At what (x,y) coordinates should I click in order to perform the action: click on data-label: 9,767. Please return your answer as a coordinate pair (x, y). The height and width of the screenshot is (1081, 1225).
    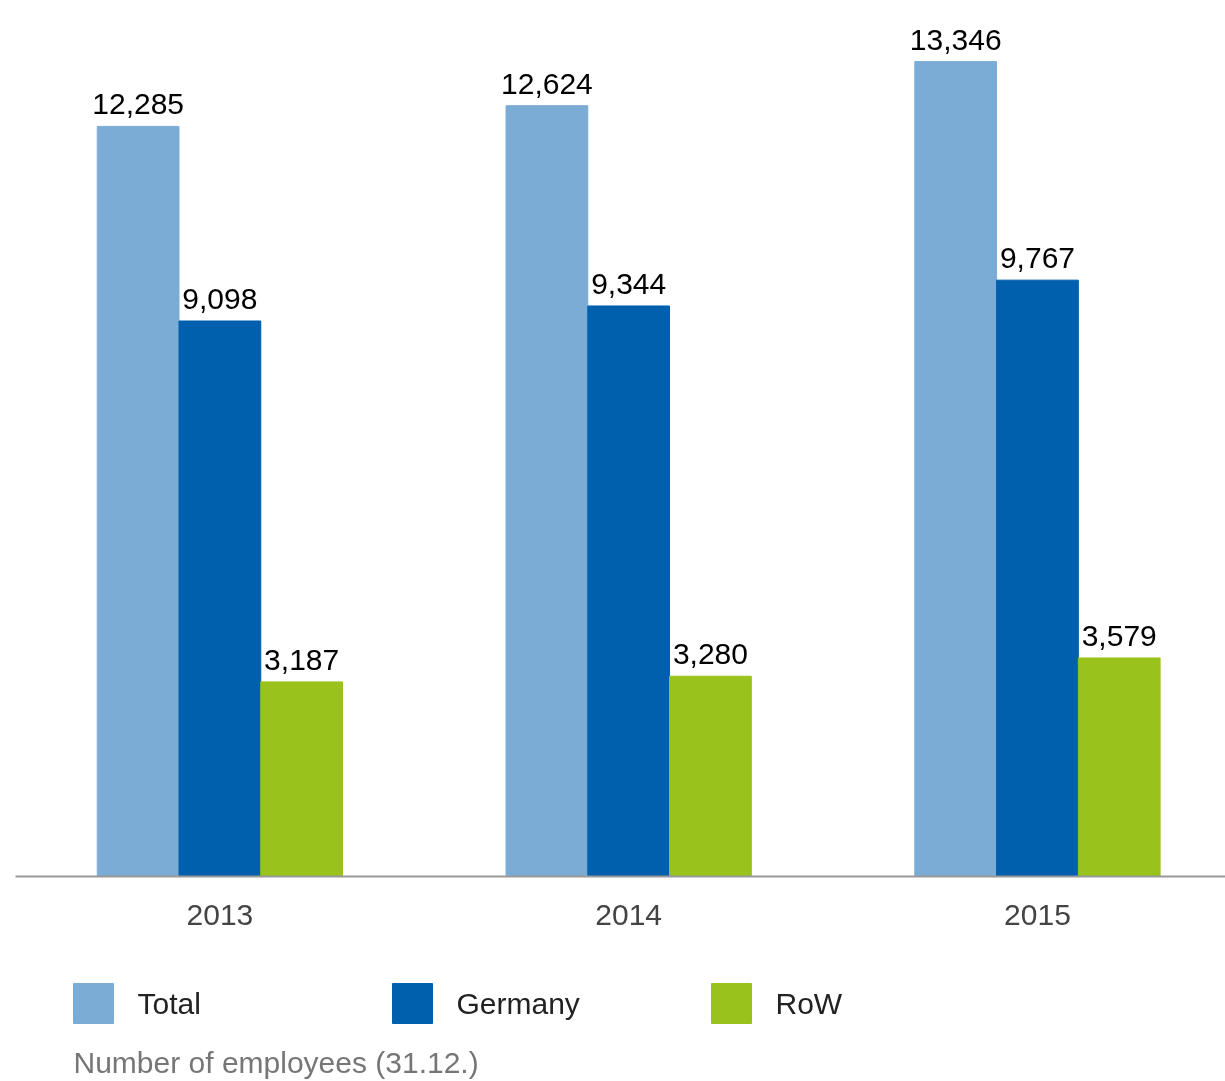
    Looking at the image, I should click on (1037, 258).